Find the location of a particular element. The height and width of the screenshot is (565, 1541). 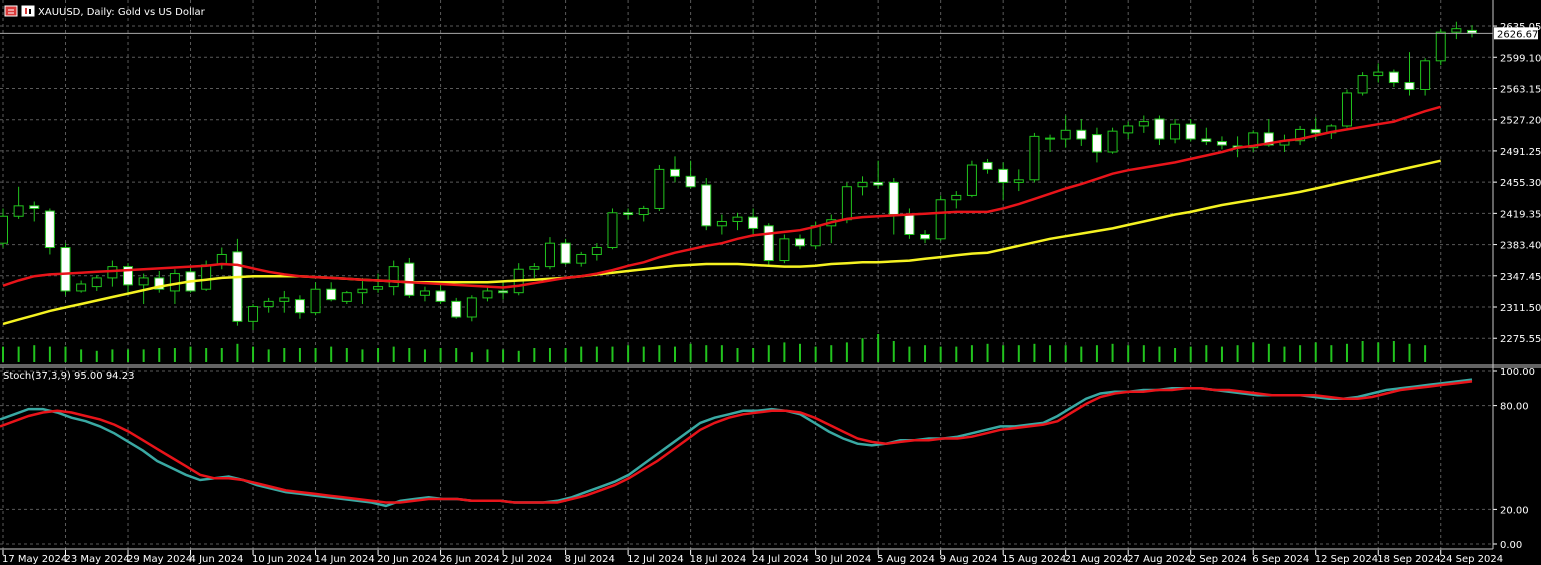

y-tick-label: 2347.45 is located at coordinates (1520, 277).